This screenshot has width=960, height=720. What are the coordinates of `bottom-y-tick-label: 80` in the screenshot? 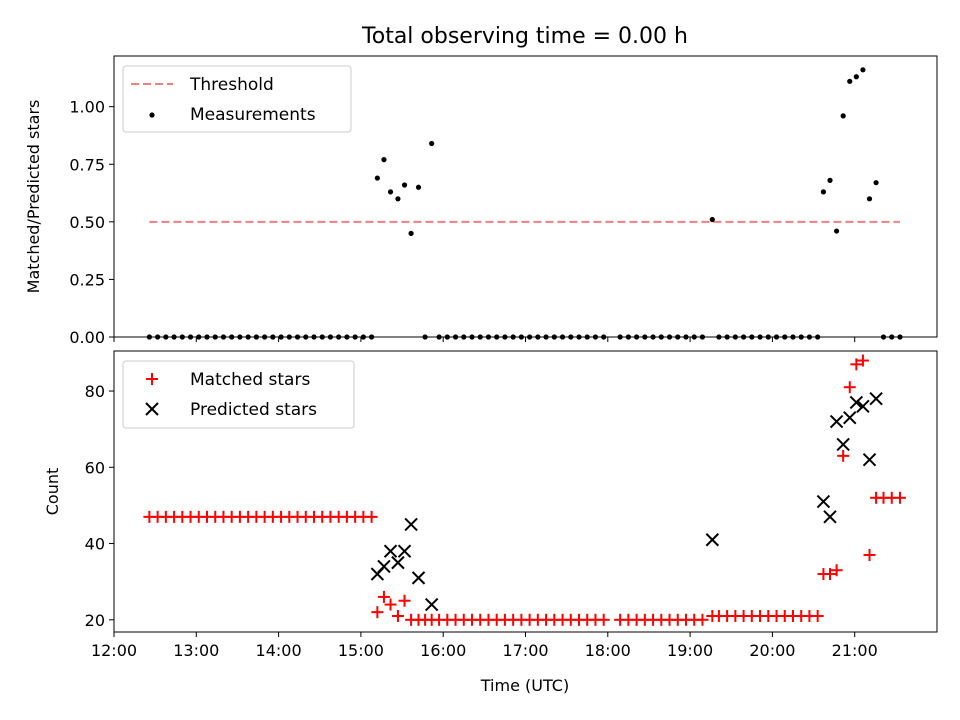 It's located at (95, 391).